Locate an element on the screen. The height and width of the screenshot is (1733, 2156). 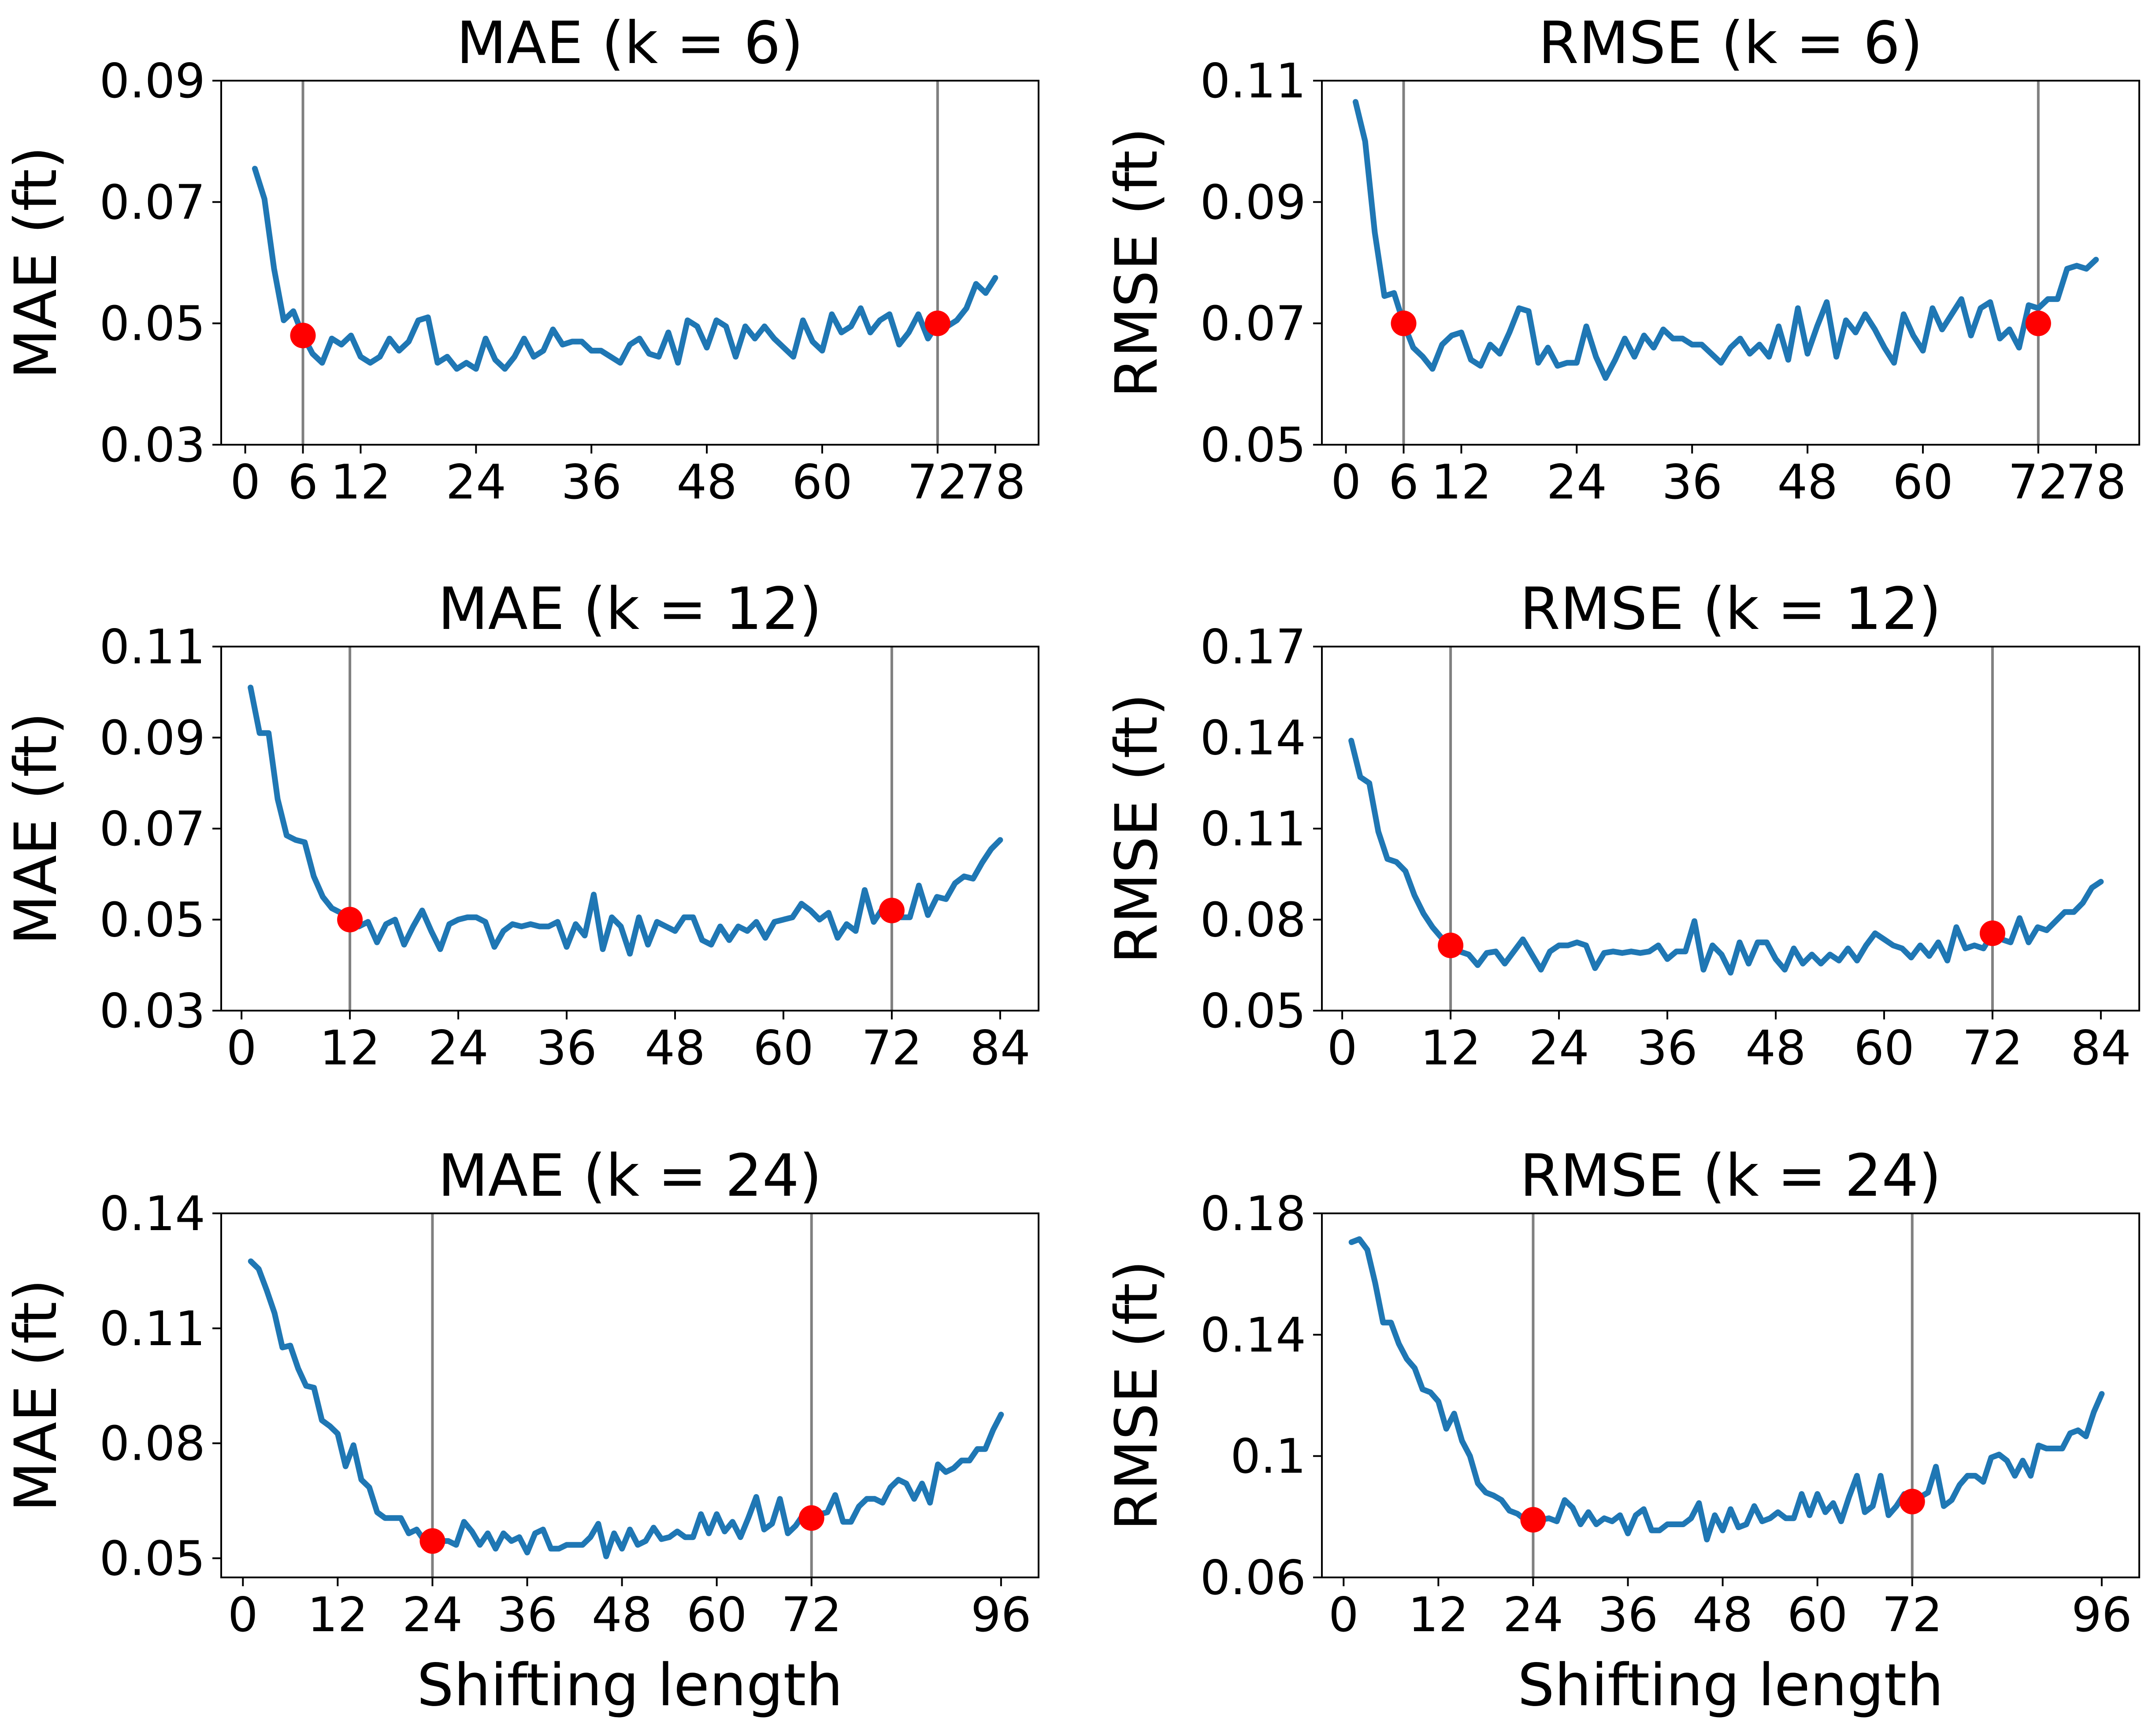
y-tick-label: 0.06 is located at coordinates (1253, 1579).